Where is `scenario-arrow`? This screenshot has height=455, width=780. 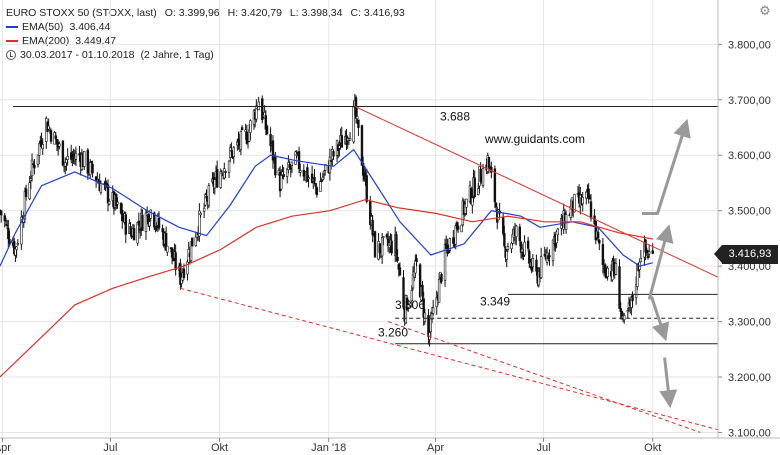 scenario-arrow is located at coordinates (660, 319).